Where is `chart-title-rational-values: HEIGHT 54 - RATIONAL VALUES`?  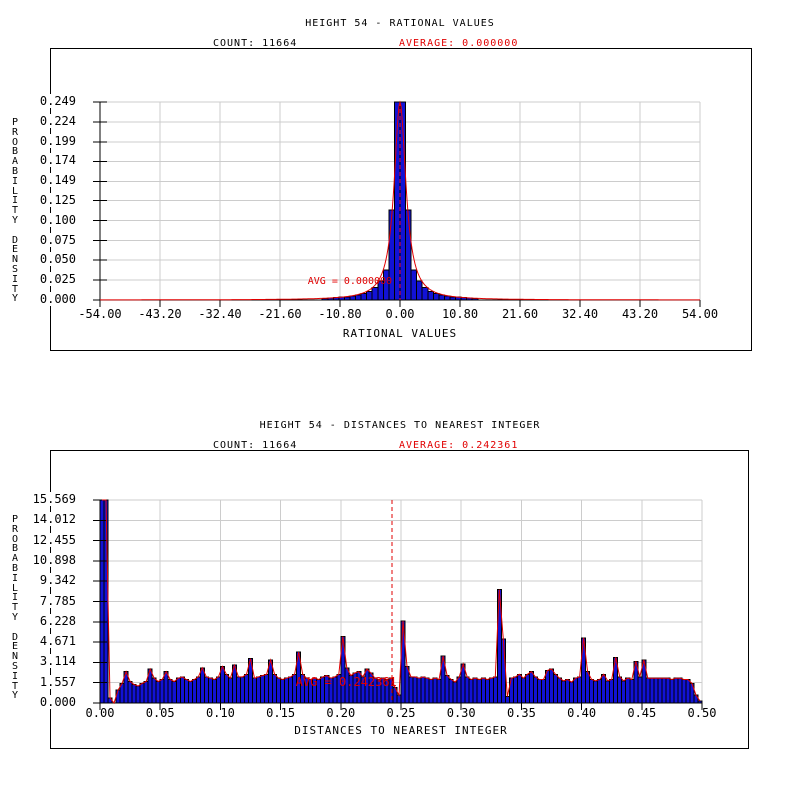 chart-title-rational-values: HEIGHT 54 - RATIONAL VALUES is located at coordinates (400, 23).